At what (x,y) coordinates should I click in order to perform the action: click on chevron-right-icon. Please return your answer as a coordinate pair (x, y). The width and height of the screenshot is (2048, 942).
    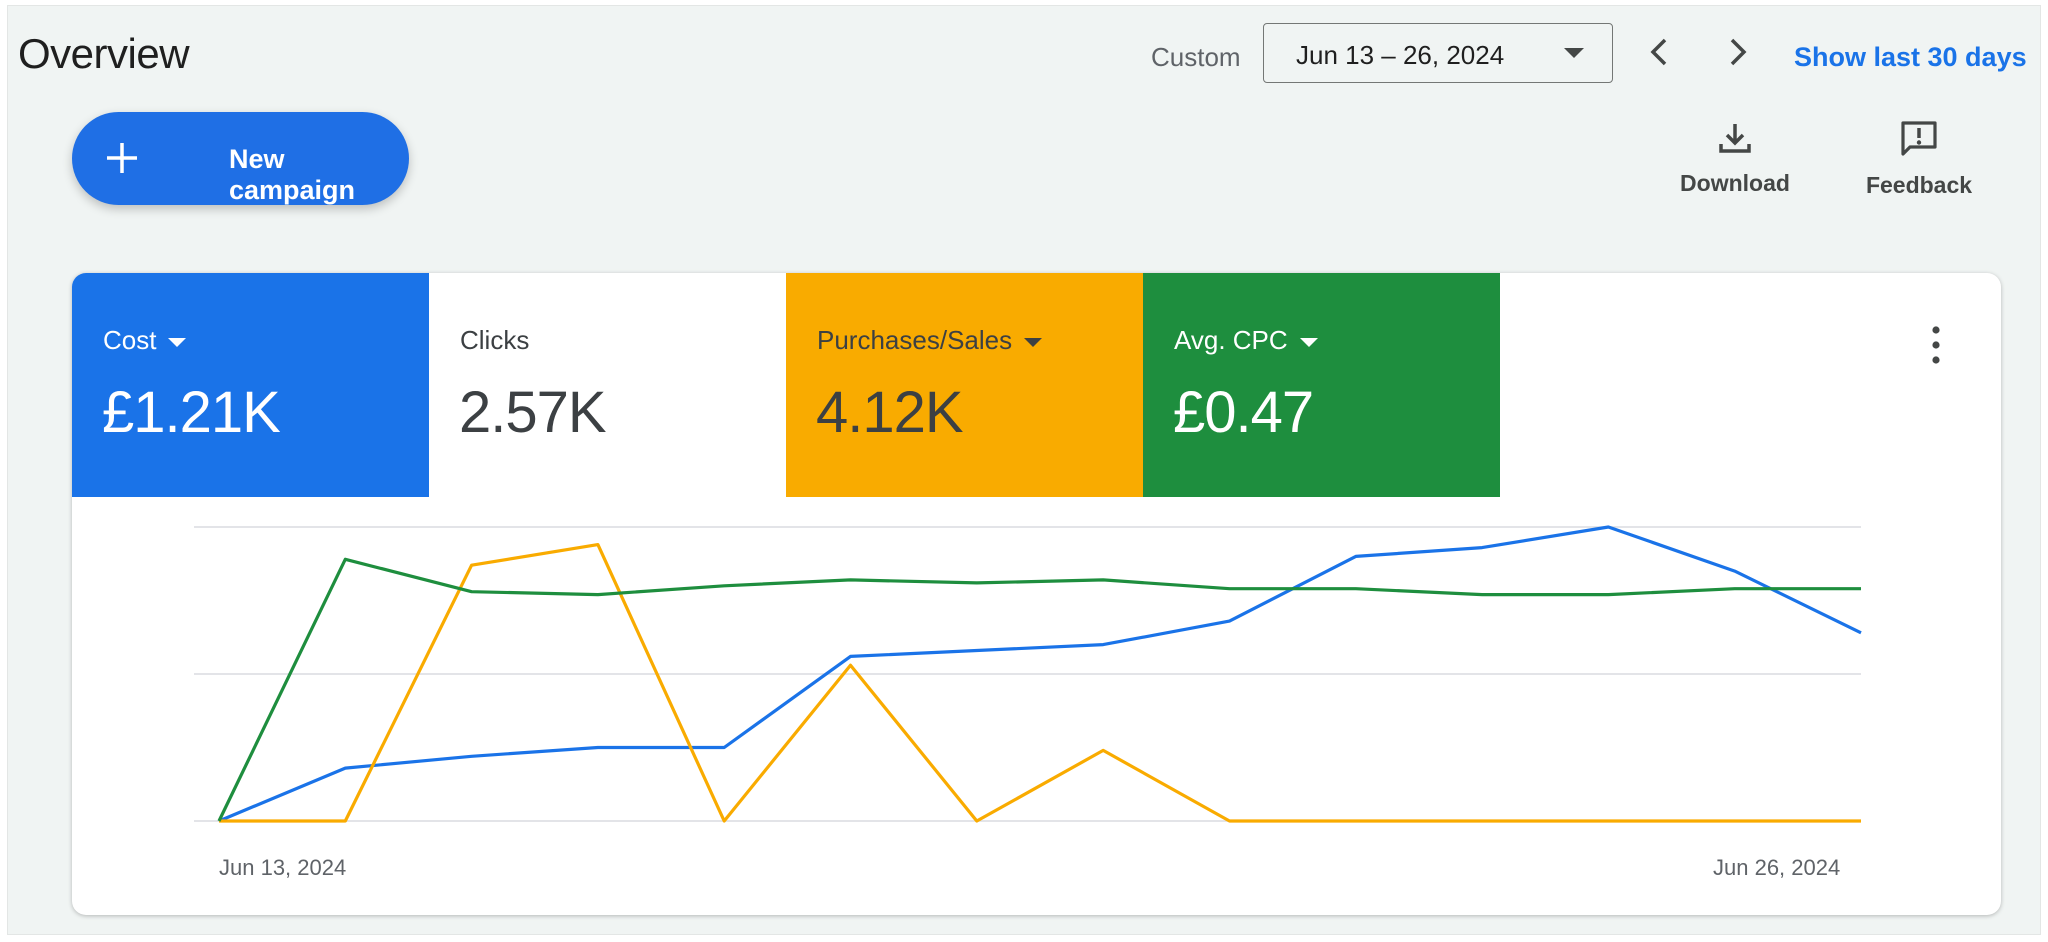
    Looking at the image, I should click on (1738, 52).